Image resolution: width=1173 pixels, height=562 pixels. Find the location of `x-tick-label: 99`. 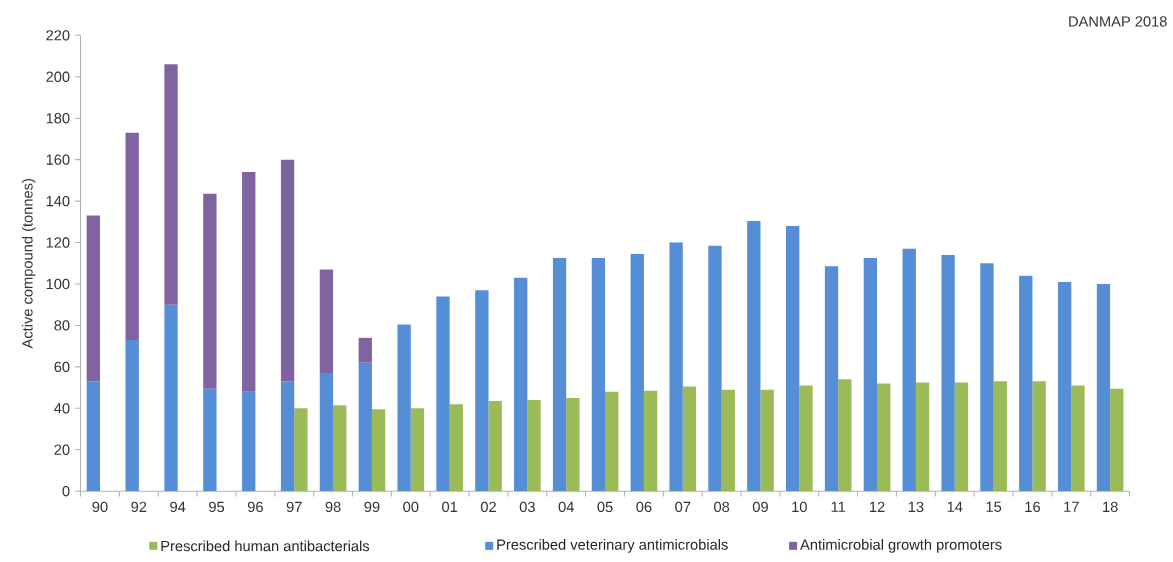

x-tick-label: 99 is located at coordinates (372, 507).